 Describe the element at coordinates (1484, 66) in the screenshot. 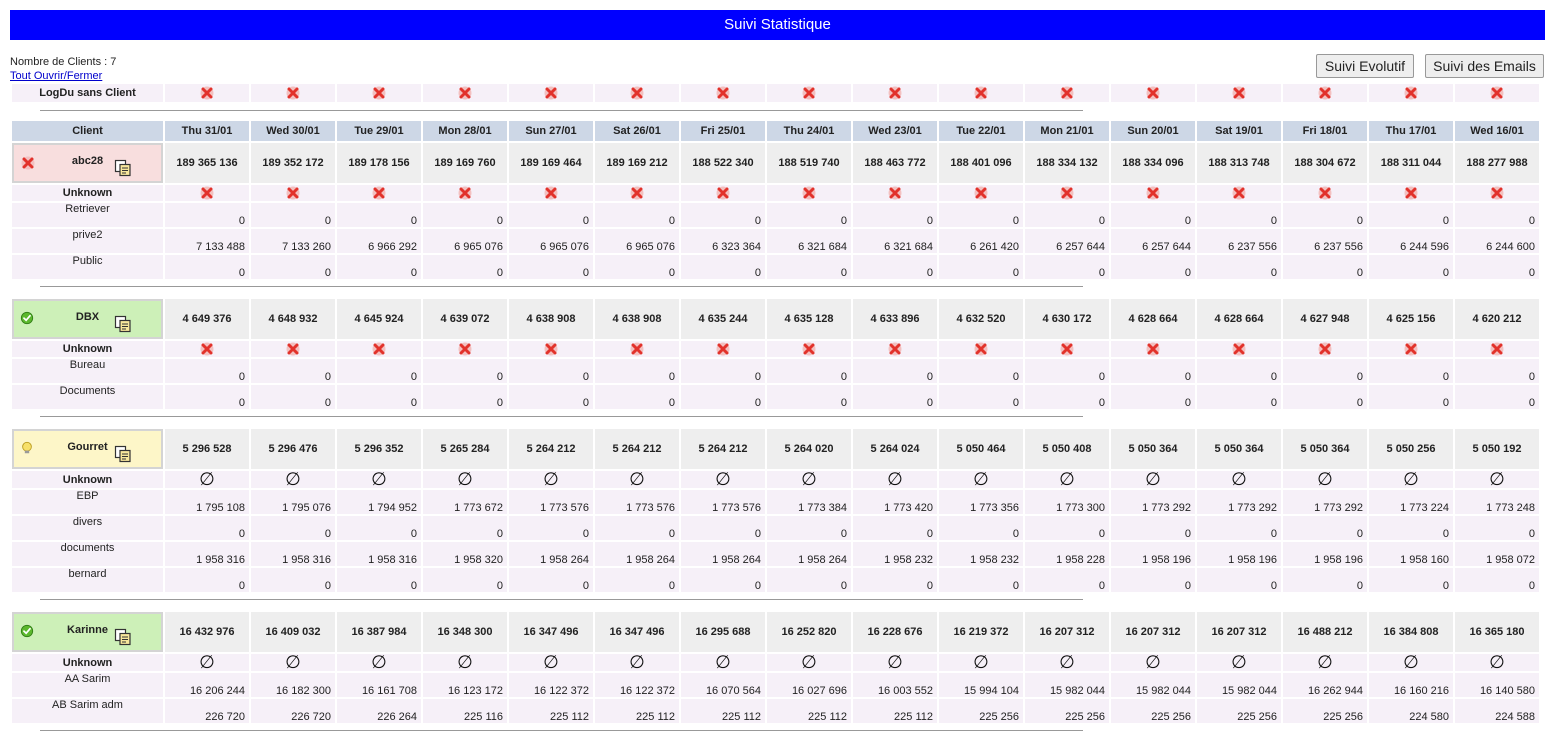

I see `suivi-emails-button: Suivi des Emails` at that location.